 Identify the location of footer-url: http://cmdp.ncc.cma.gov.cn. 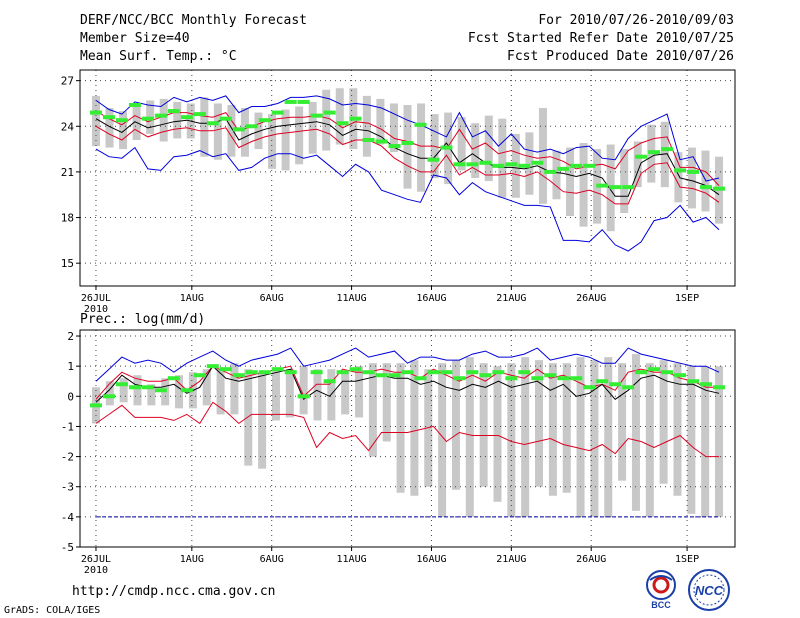
(174, 591).